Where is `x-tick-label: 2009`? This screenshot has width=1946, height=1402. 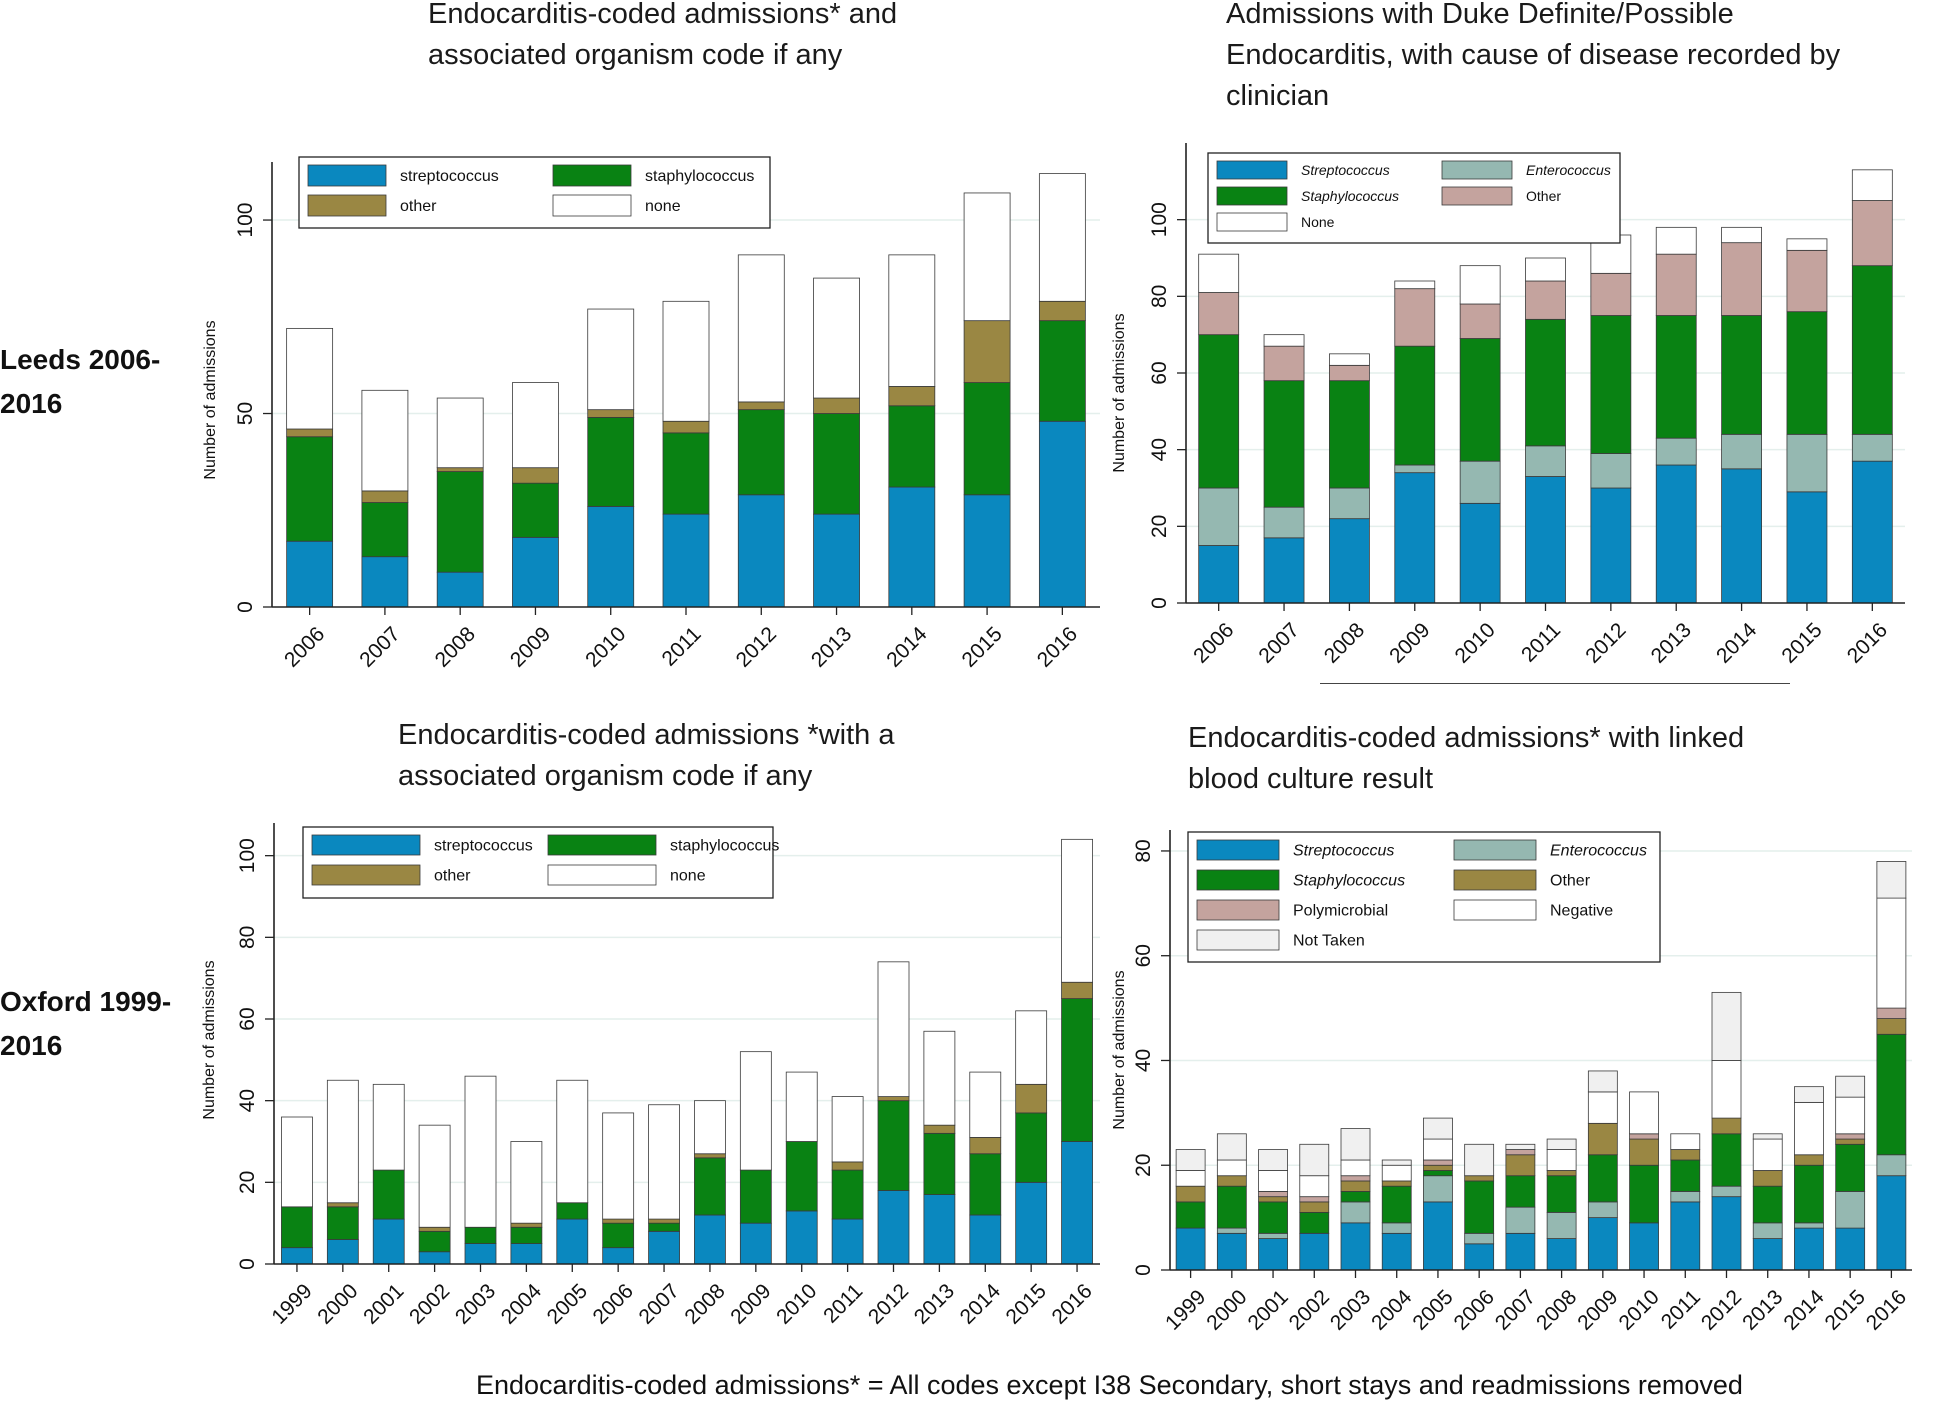
x-tick-label: 2009 is located at coordinates (1597, 1309).